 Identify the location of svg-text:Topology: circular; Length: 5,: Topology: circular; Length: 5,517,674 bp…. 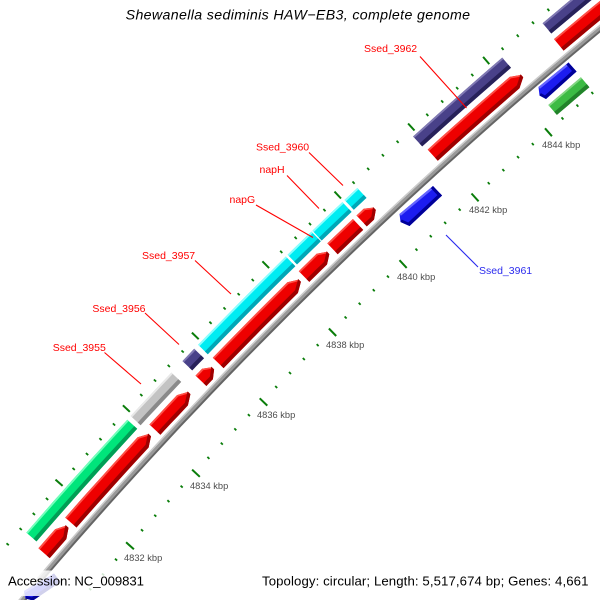
(425, 581).